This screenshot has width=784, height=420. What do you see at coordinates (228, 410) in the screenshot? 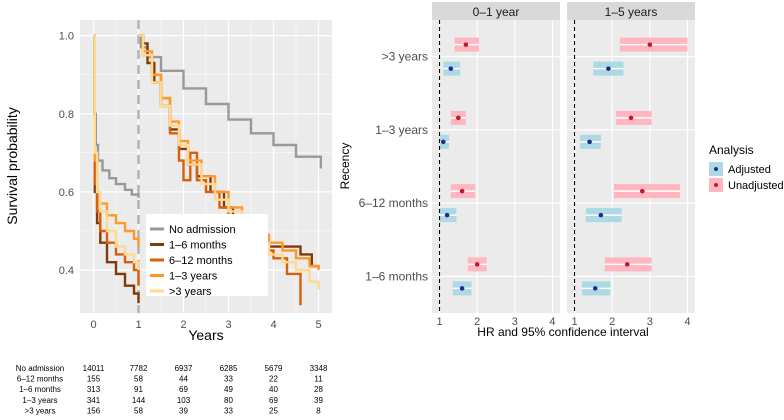
I see `risk-cell-3-years-3: 33` at bounding box center [228, 410].